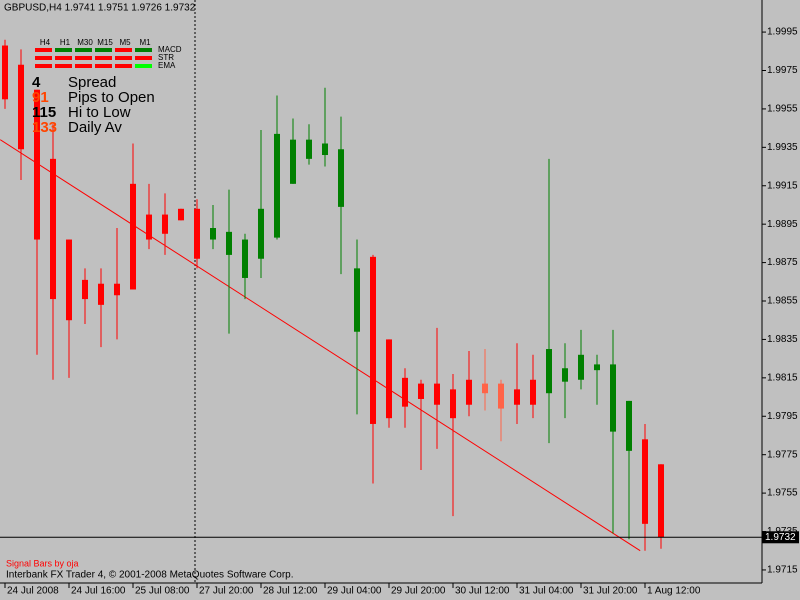 This screenshot has height=600, width=800. What do you see at coordinates (782, 70) in the screenshot?
I see `y-tick-label: 1.9975` at bounding box center [782, 70].